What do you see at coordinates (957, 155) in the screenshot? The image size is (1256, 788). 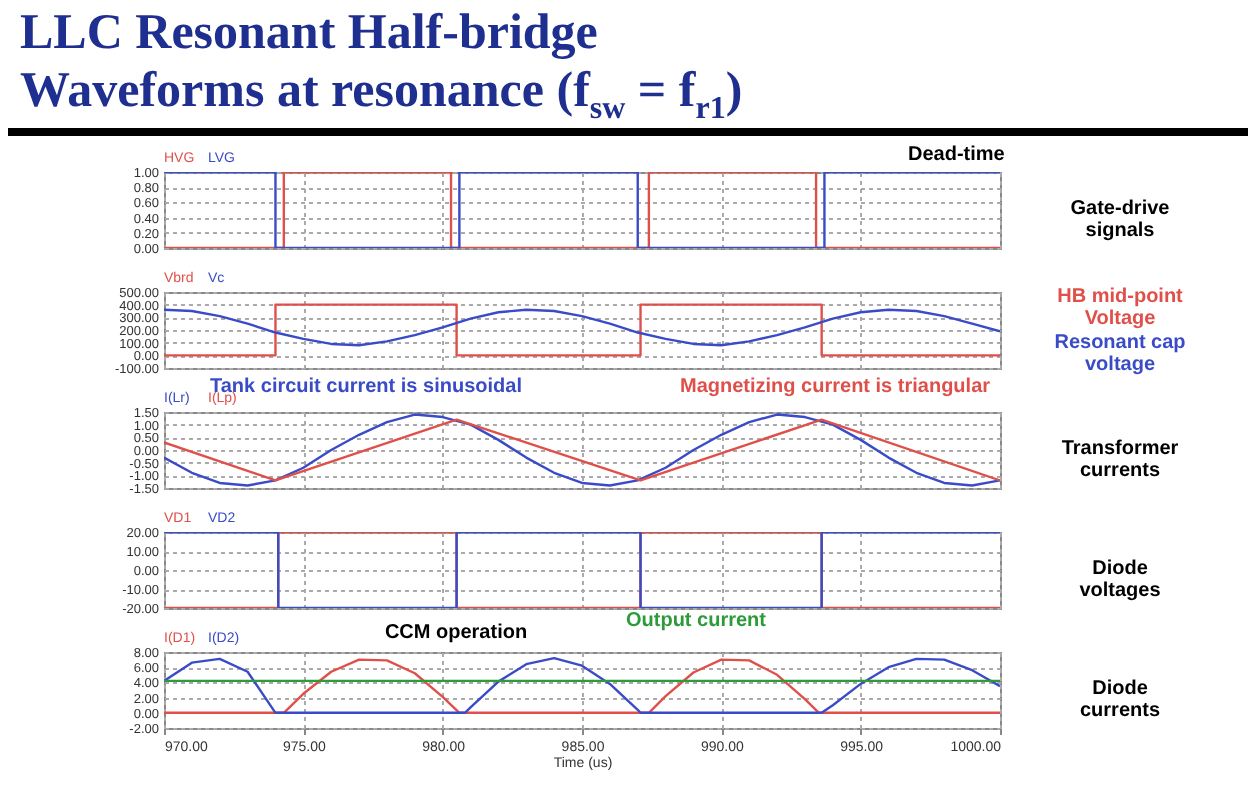 I see `text: Dead-time` at bounding box center [957, 155].